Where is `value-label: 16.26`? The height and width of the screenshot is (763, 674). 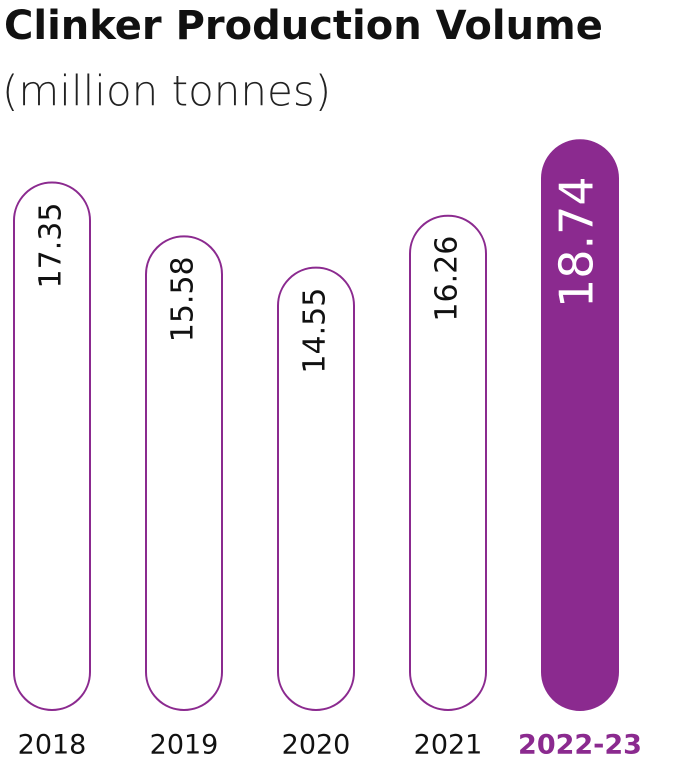
value-label: 16.26 is located at coordinates (447, 279).